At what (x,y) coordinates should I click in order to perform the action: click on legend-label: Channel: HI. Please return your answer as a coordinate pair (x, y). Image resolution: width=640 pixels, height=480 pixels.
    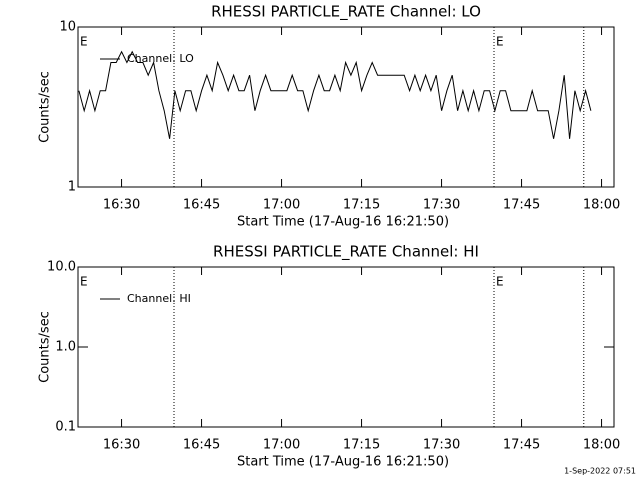
    Looking at the image, I should click on (159, 298).